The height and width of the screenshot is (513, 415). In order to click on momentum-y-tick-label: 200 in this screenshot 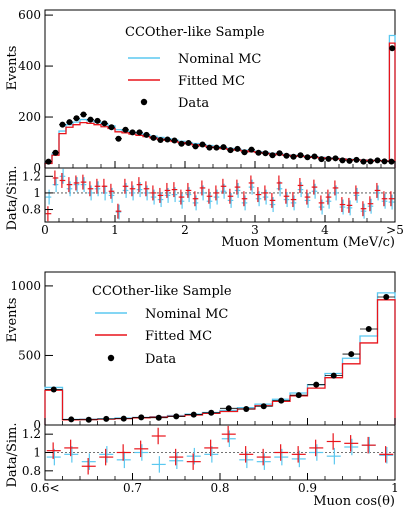, I will do `click(29, 117)`.